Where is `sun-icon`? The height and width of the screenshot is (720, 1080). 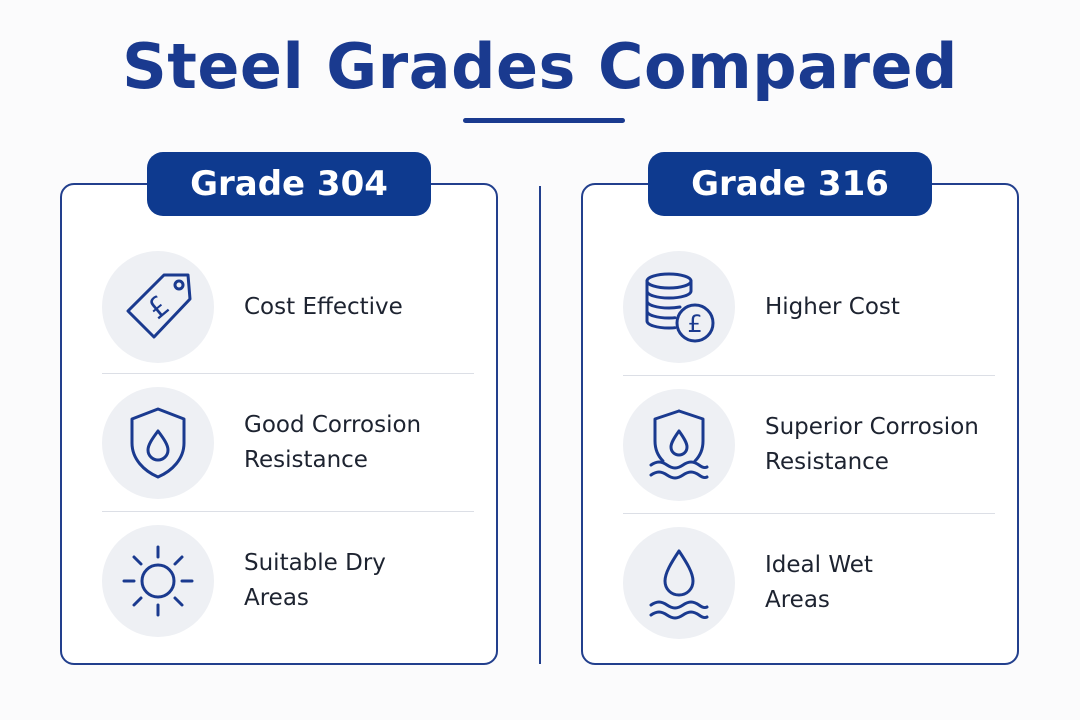 sun-icon is located at coordinates (158, 581).